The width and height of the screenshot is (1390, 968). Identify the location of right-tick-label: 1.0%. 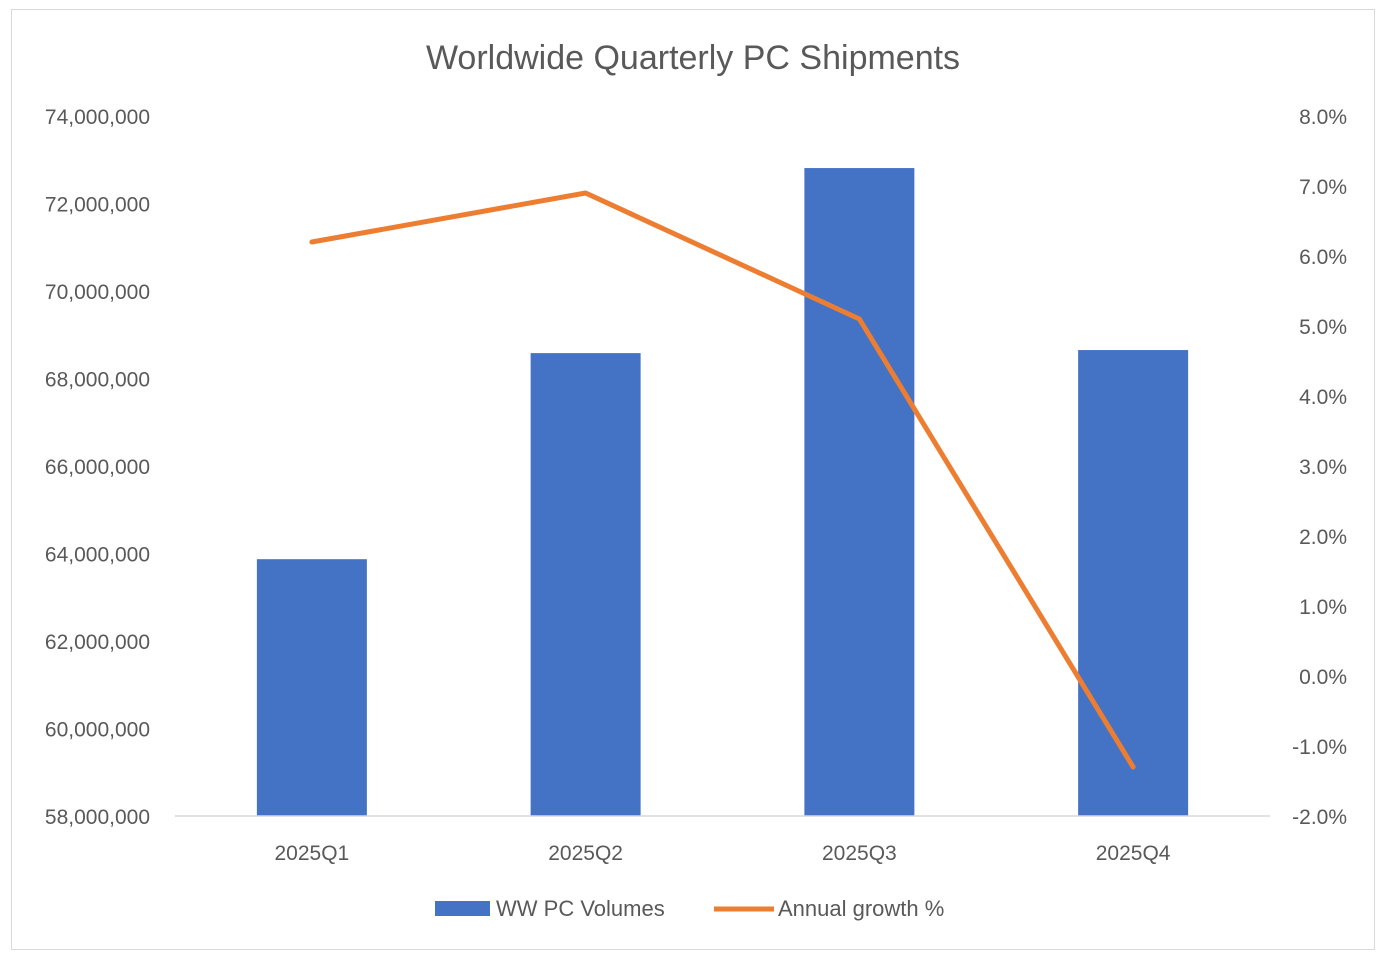
(1323, 607).